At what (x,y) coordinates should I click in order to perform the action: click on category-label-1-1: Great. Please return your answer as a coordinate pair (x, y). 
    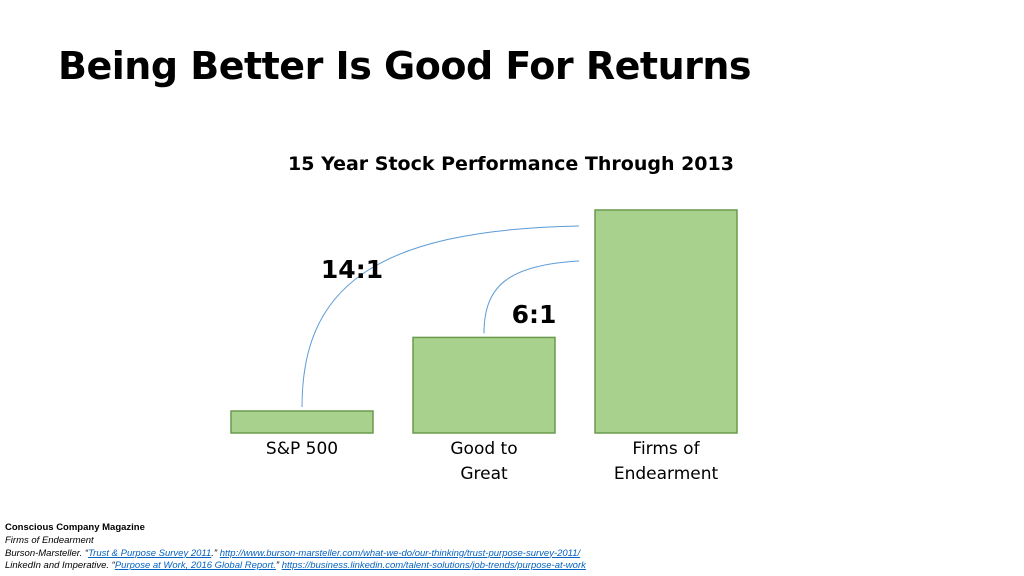
    Looking at the image, I should click on (484, 474).